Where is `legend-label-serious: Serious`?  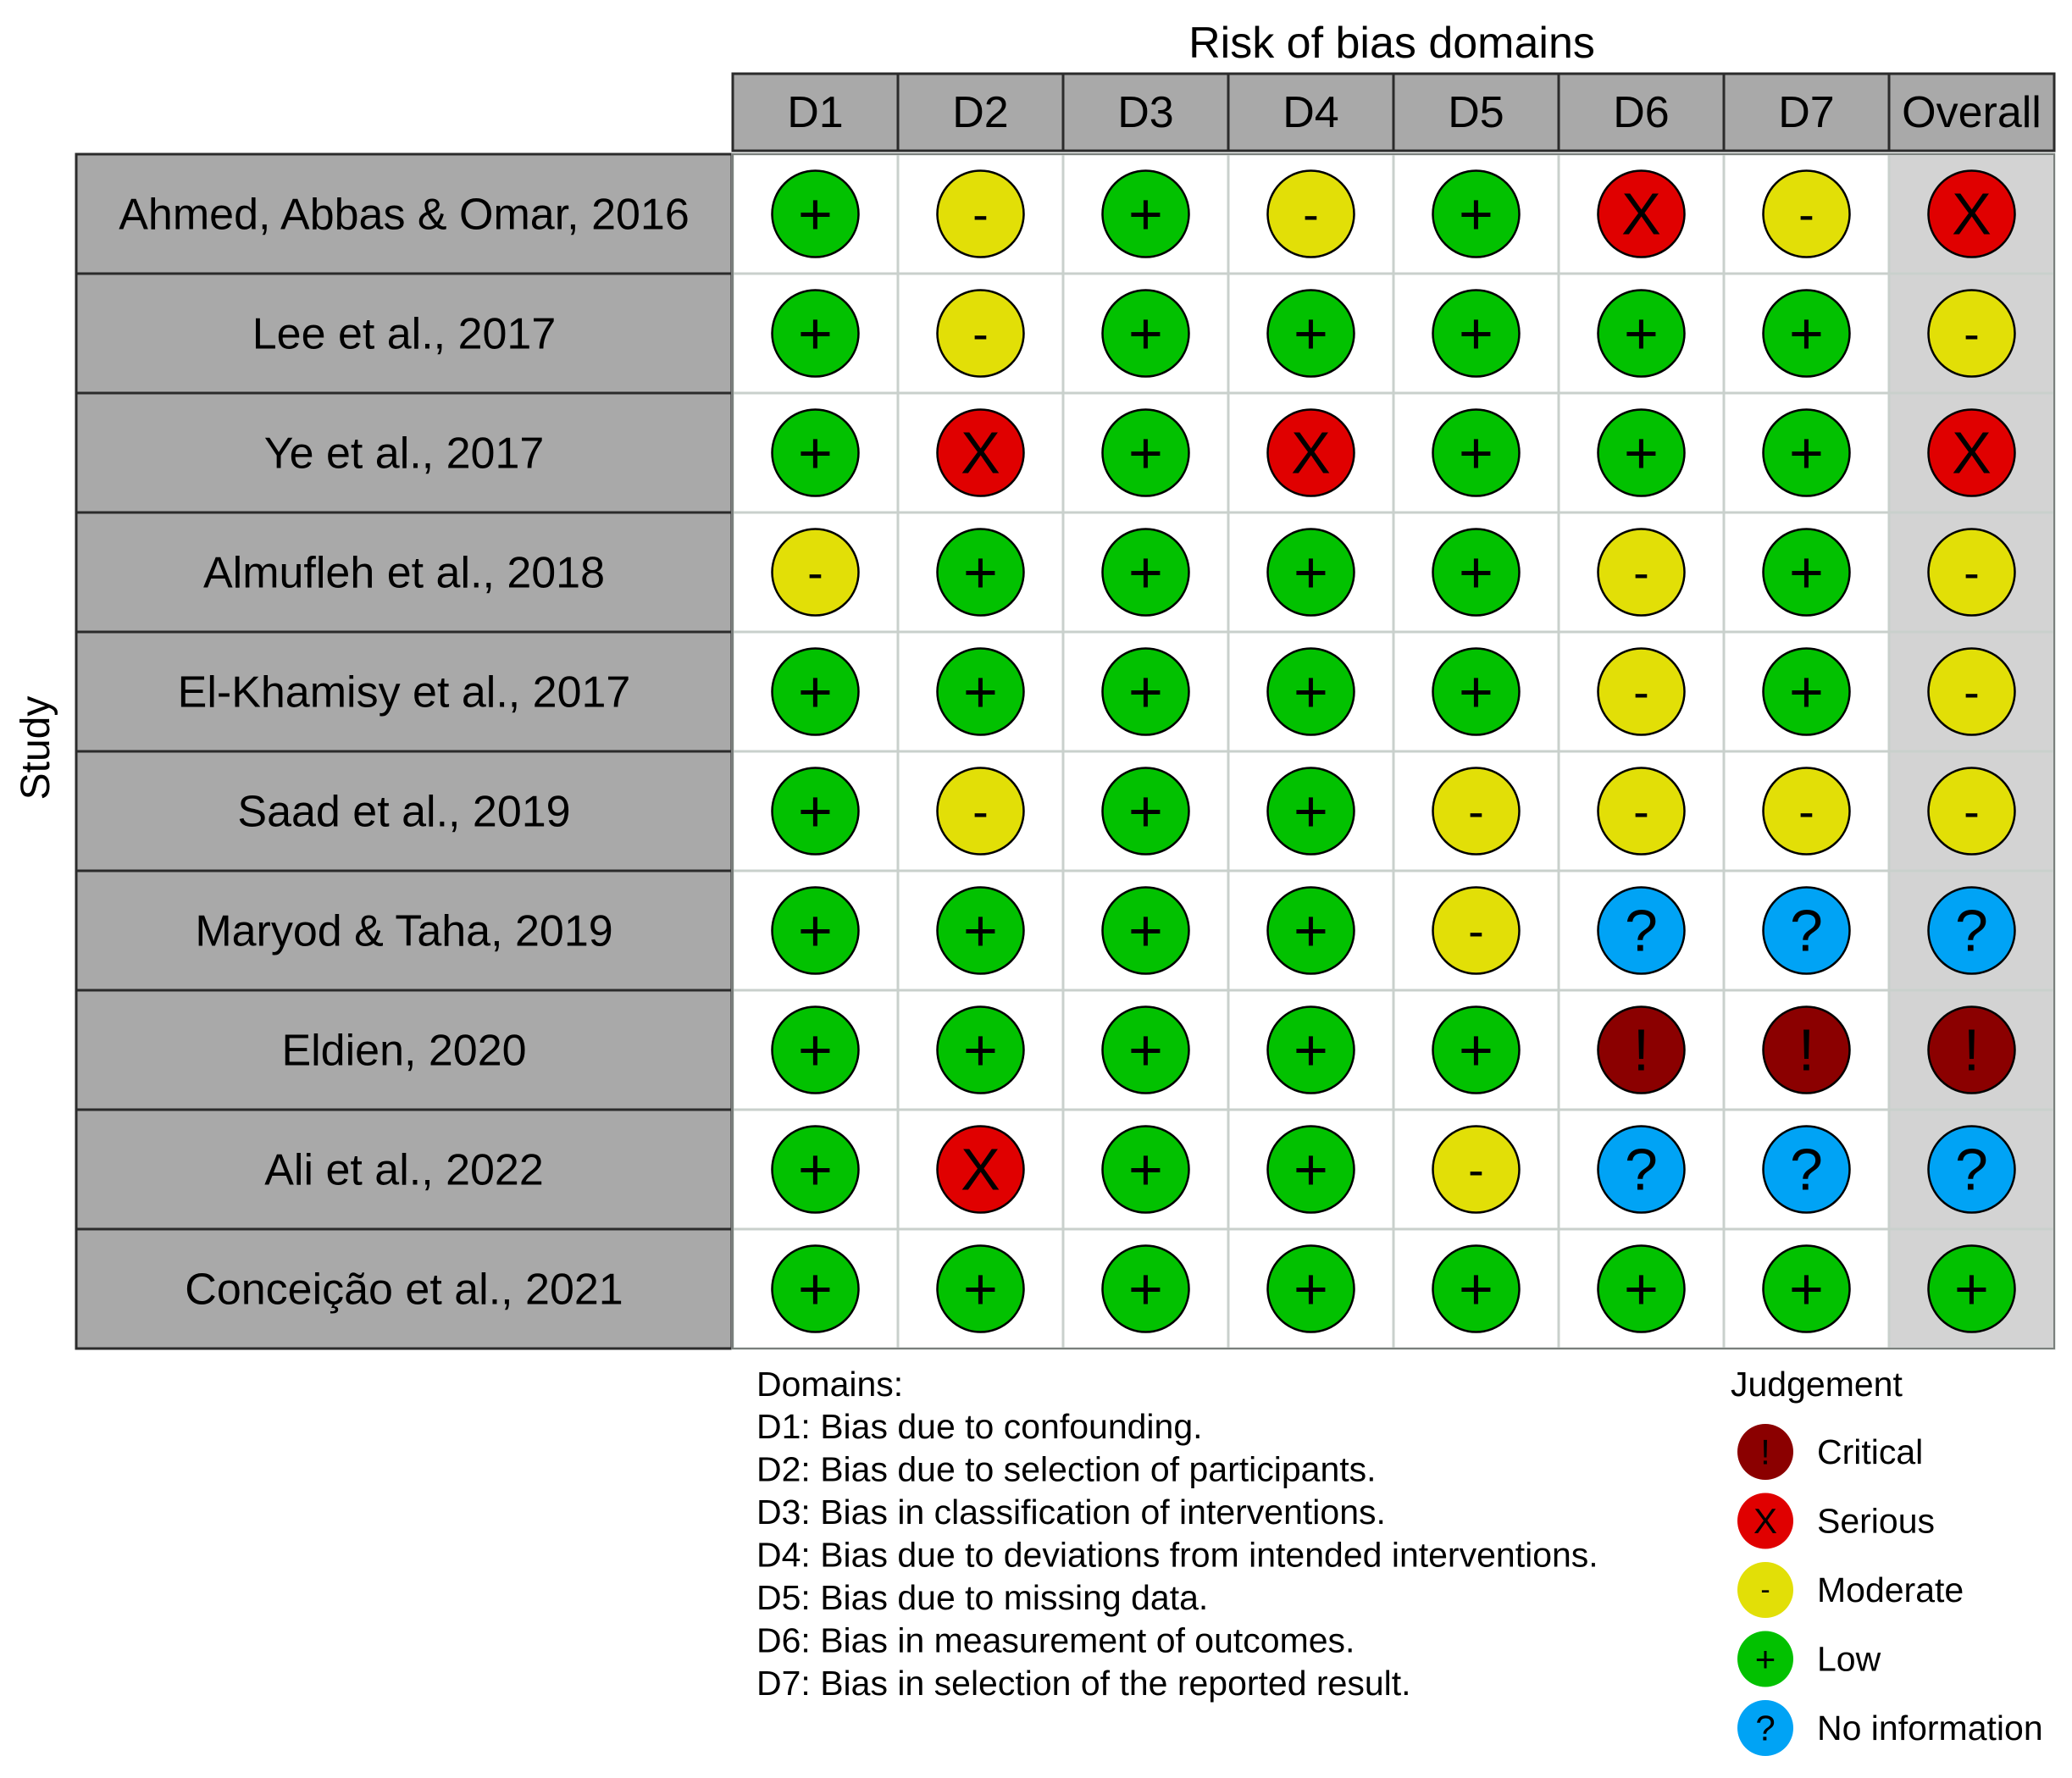 legend-label-serious: Serious is located at coordinates (1876, 1521).